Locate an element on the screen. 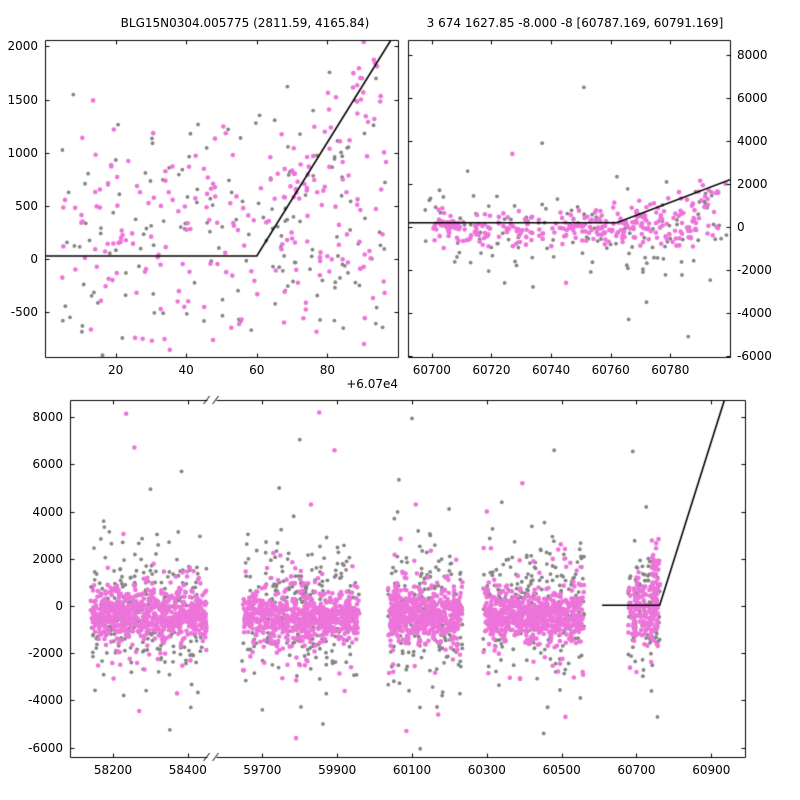 This screenshot has height=800, width=800. x-tick-label: 60900 is located at coordinates (711, 770).